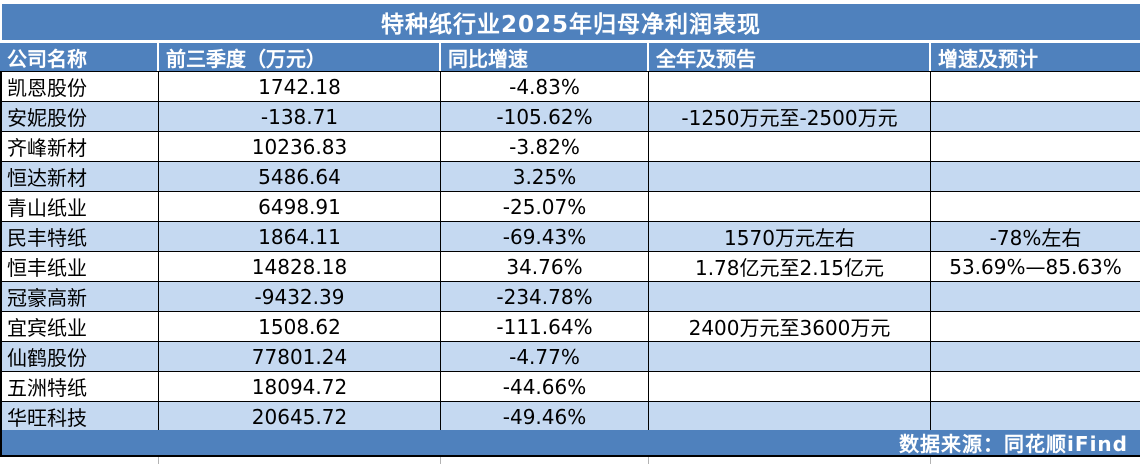  What do you see at coordinates (80, 206) in the screenshot?
I see `cell-company: 青山纸业` at bounding box center [80, 206].